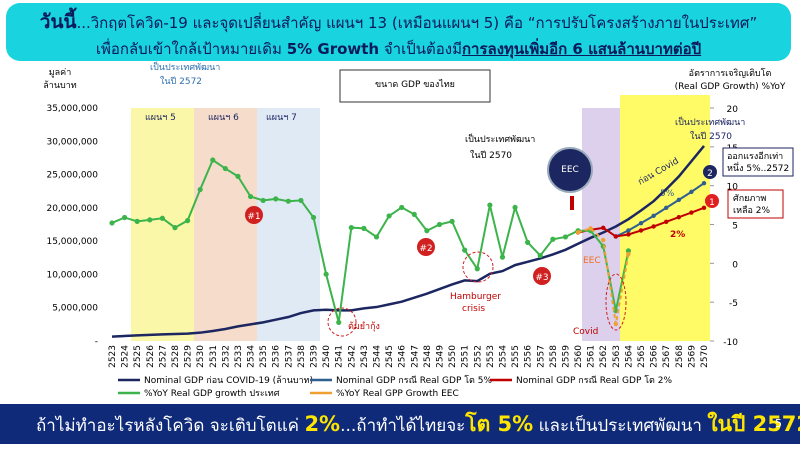 This screenshot has height=450, width=800. I want to click on x-tick-label: 2560, so click(579, 356).